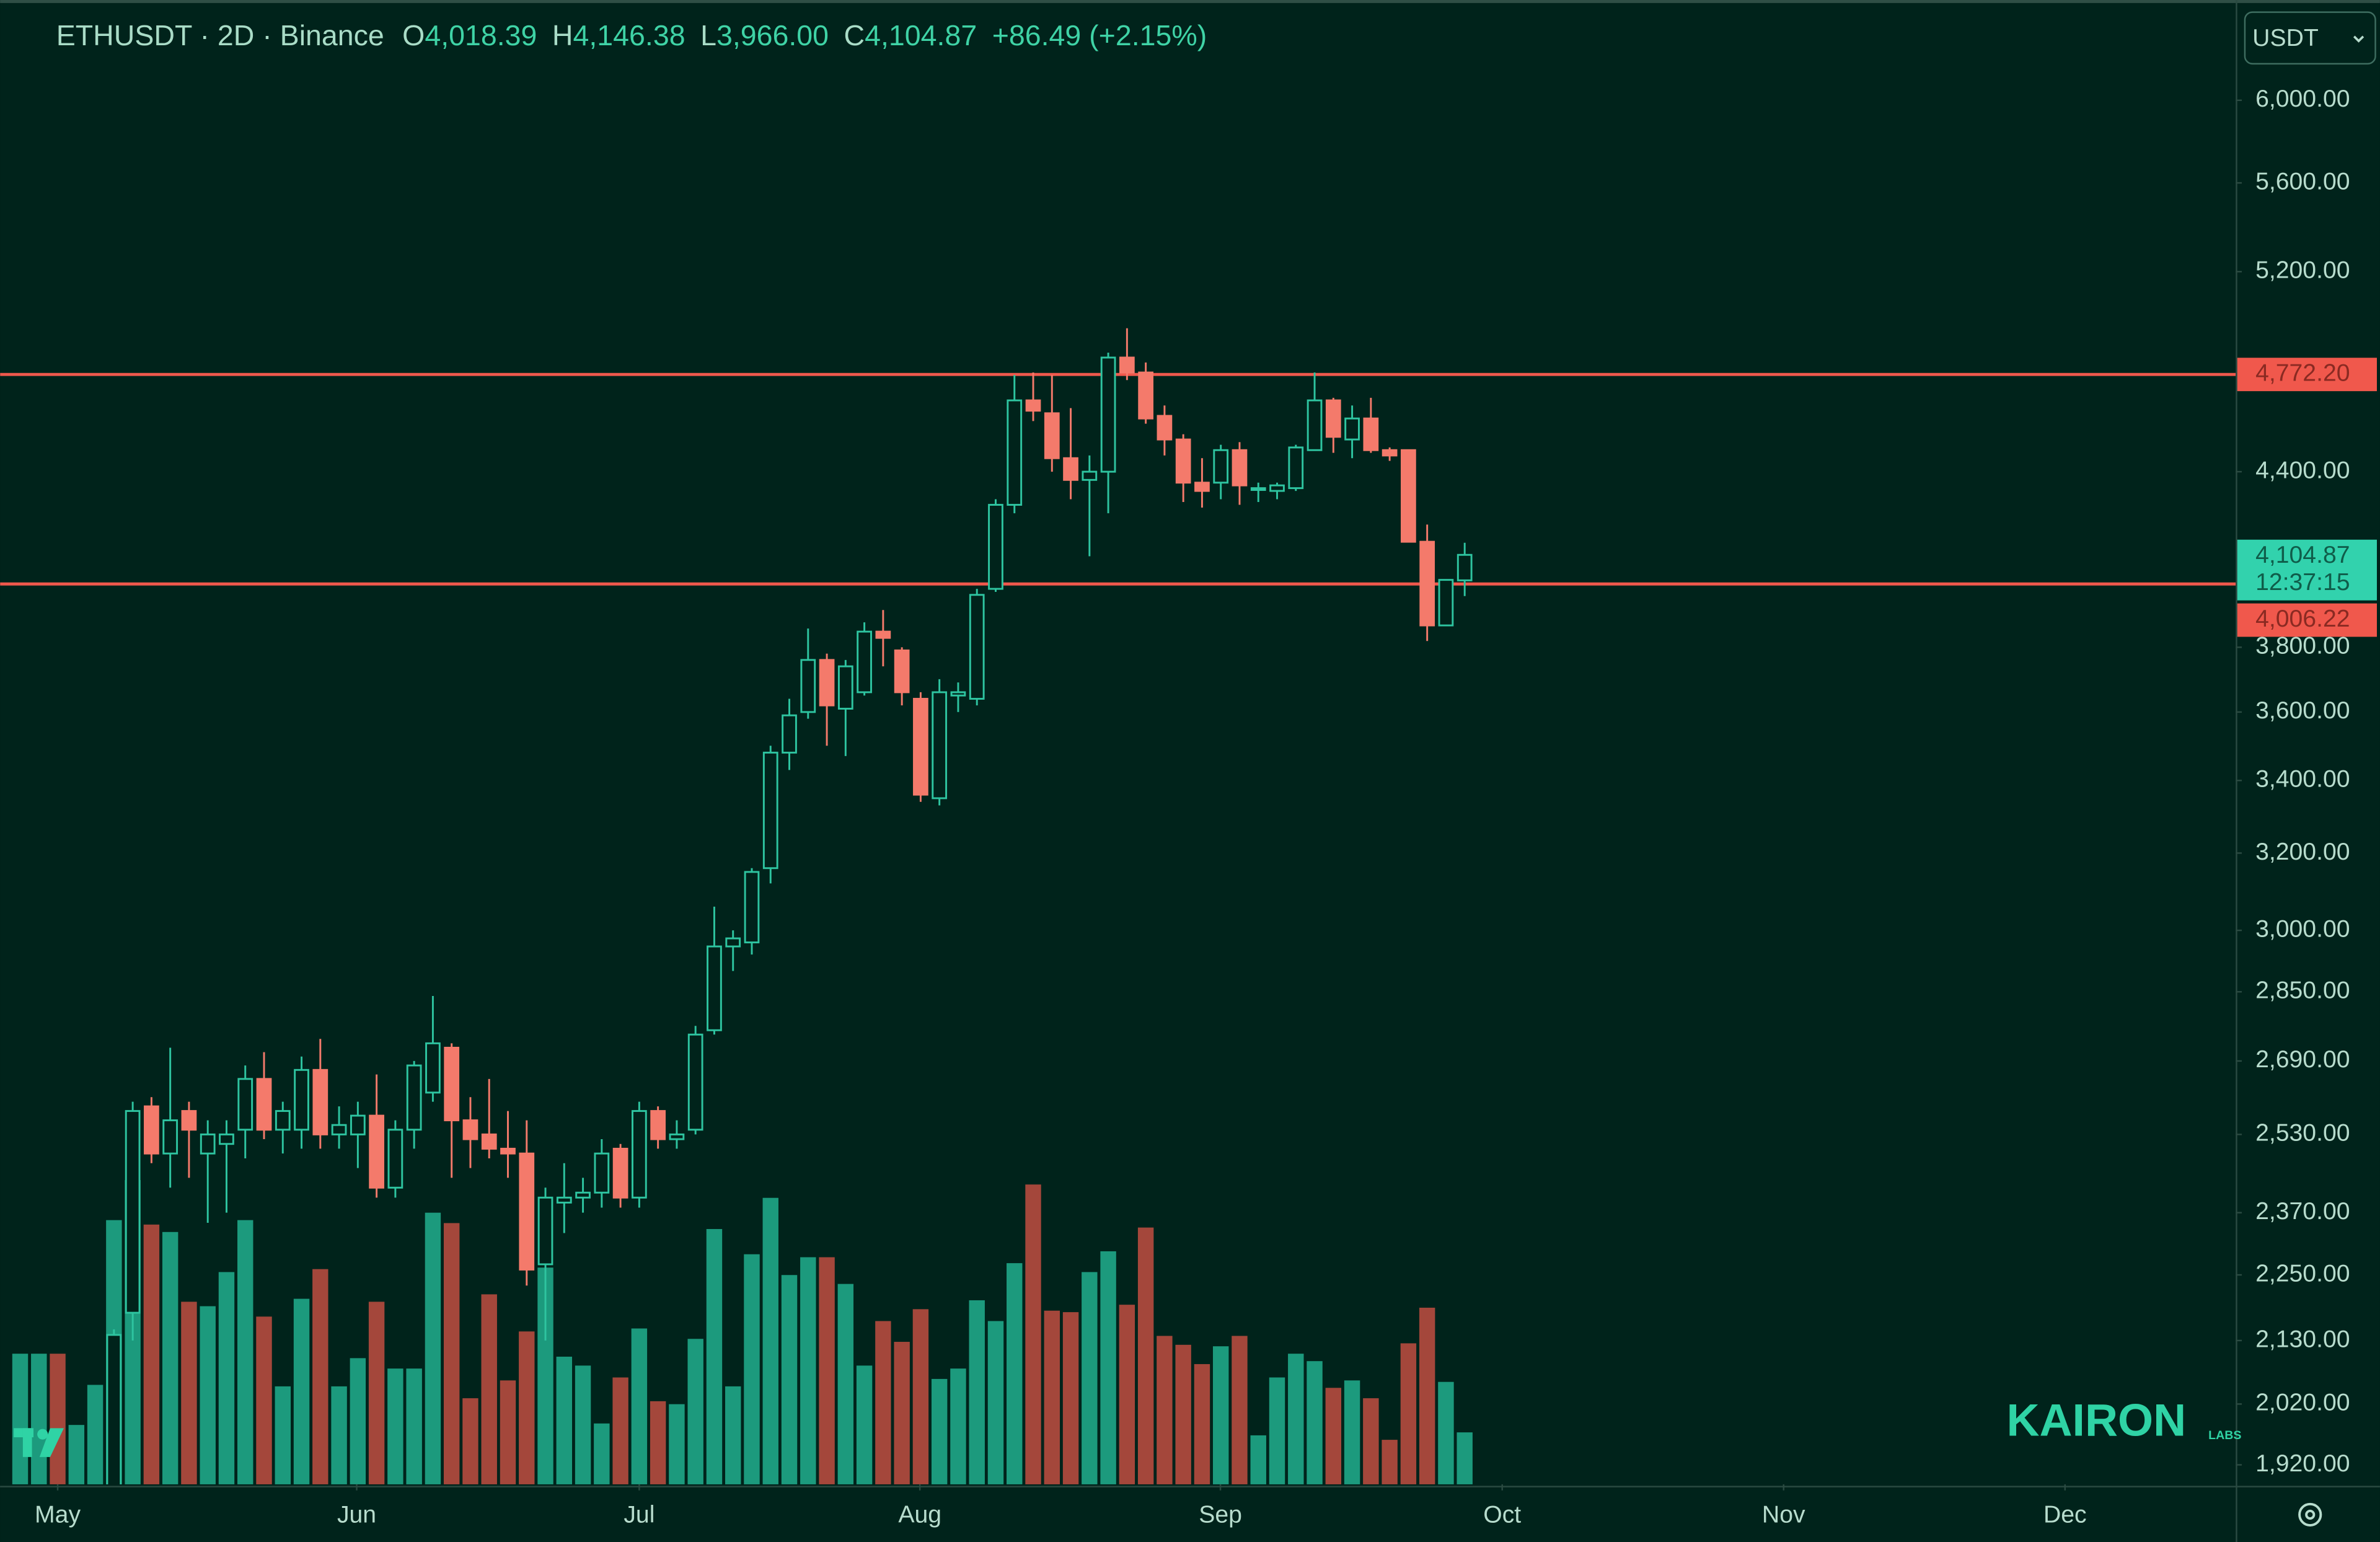 This screenshot has width=2380, height=1542. Describe the element at coordinates (2302, 852) in the screenshot. I see `y-tick-label: 3,200.00` at that location.